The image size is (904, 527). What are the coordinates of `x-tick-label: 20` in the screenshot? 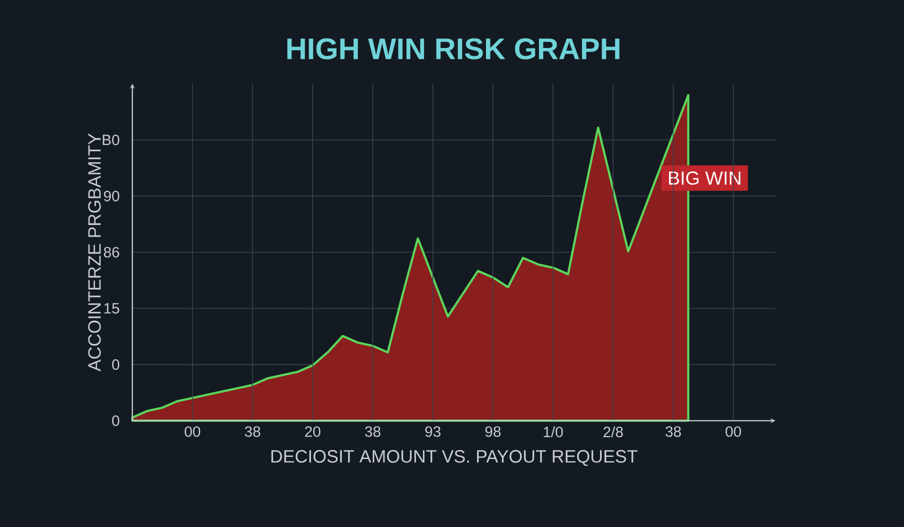 It's located at (312, 431).